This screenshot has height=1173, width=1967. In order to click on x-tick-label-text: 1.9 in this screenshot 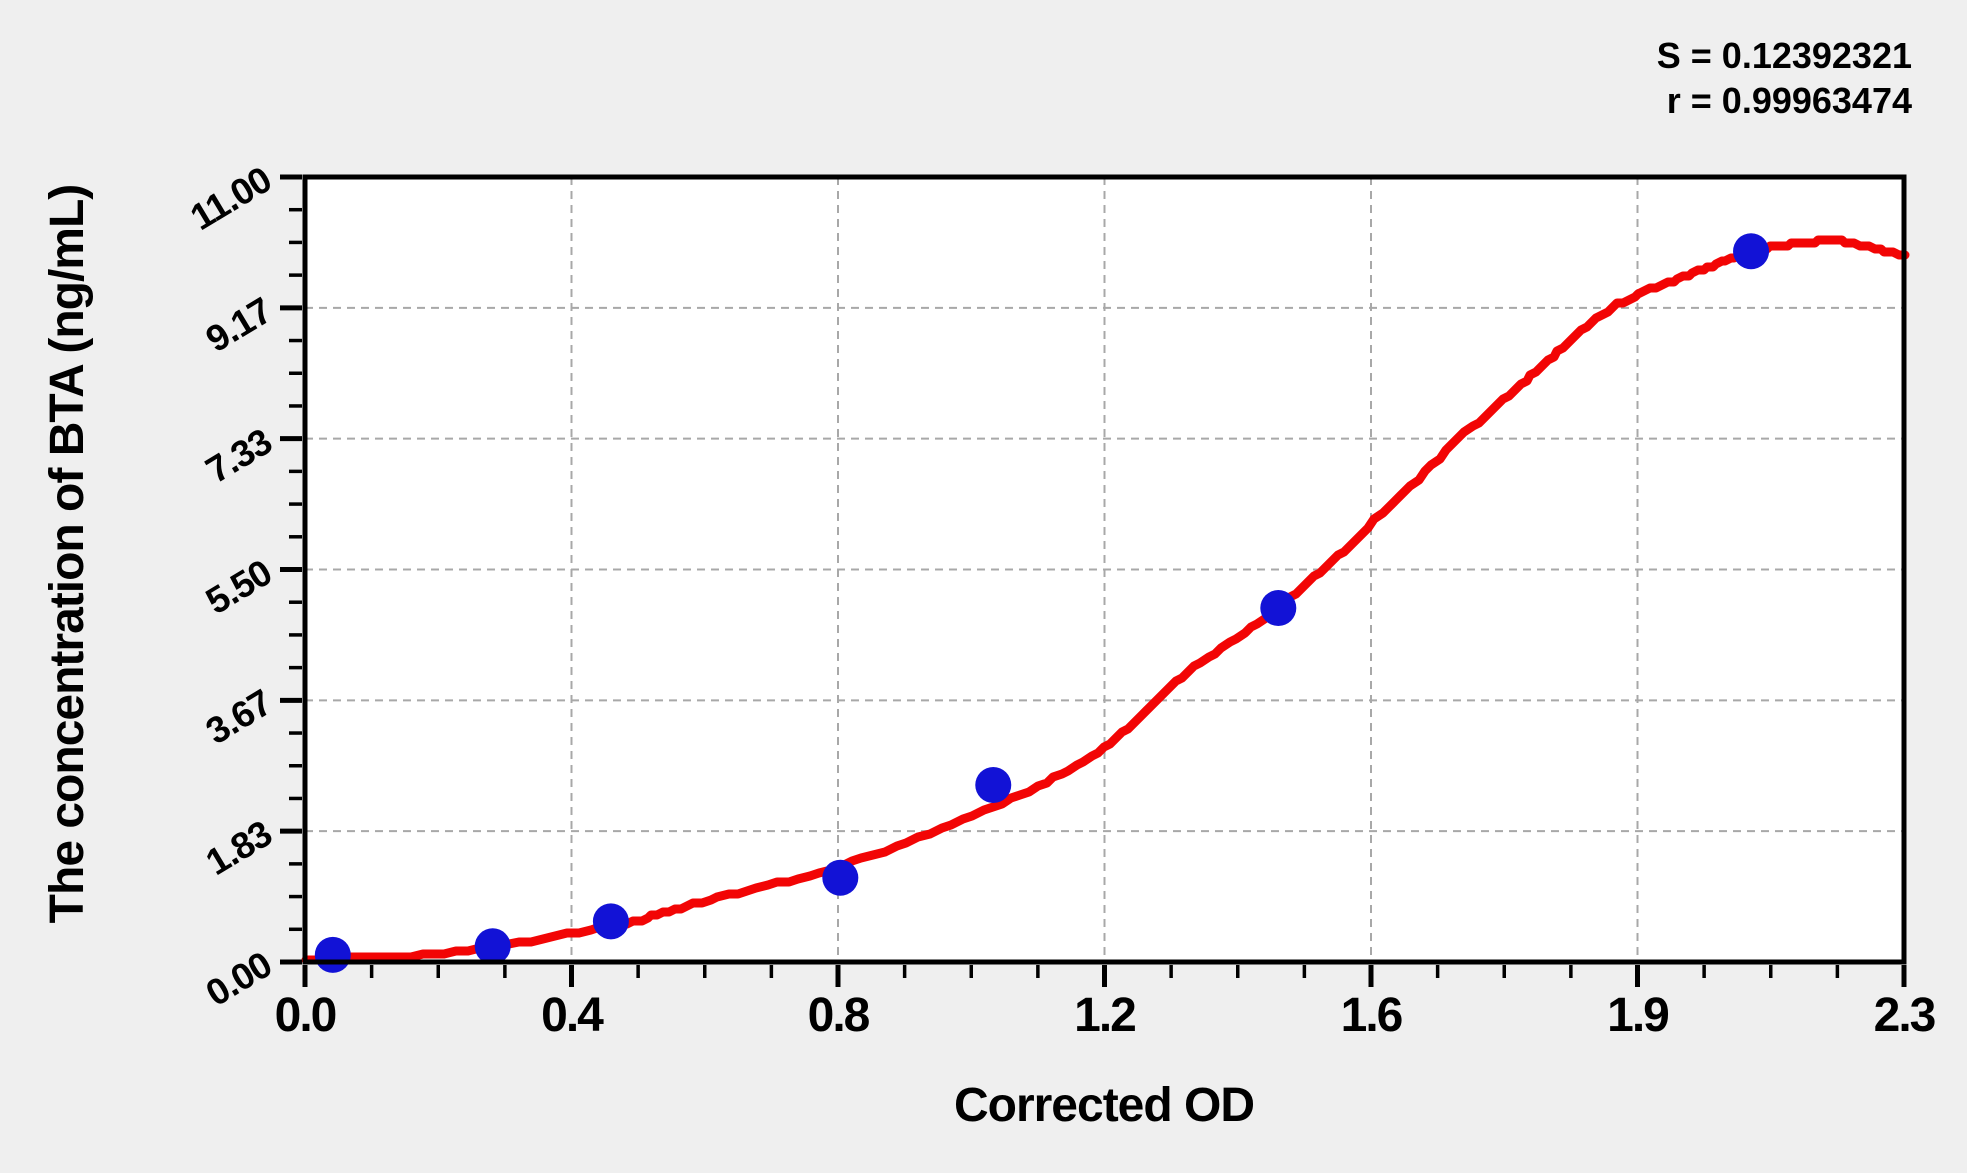, I will do `click(1638, 1015)`.